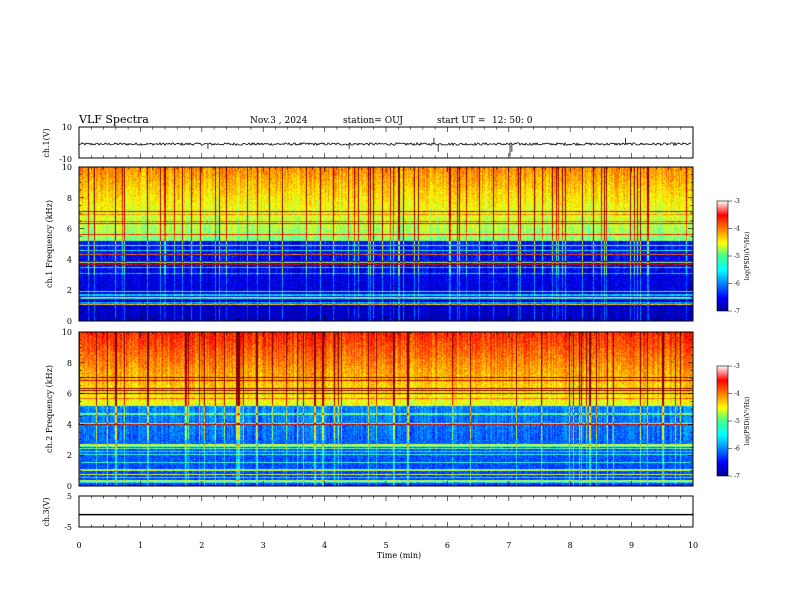 The width and height of the screenshot is (792, 612). I want to click on colorbar-ch2: -3 -4 -5 -6 -7 log(PSD)(V²/Hz), so click(733, 421).